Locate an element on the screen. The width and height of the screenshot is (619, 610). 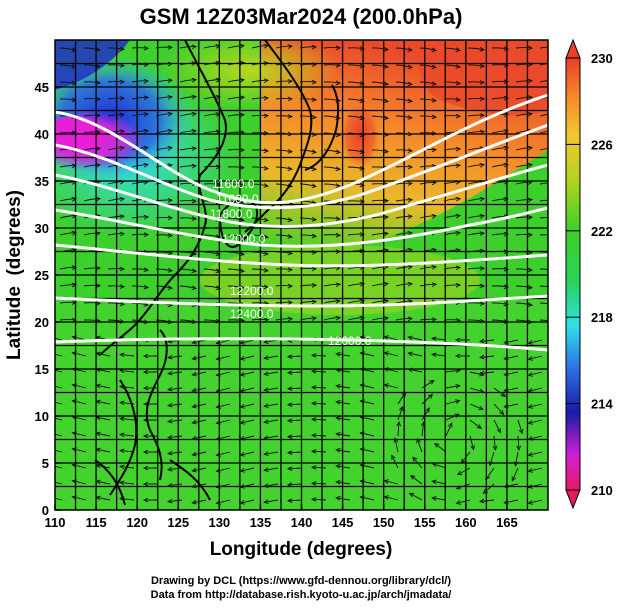
x-tick-label: 120 is located at coordinates (137, 522).